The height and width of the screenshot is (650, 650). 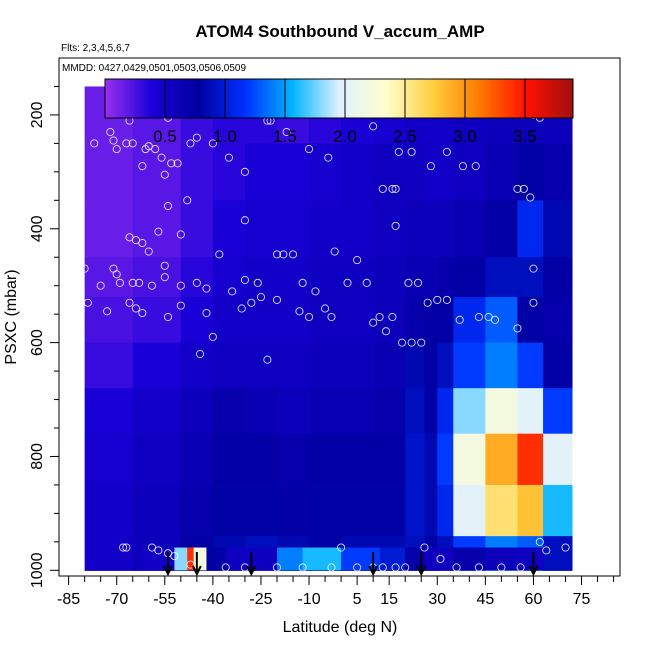 What do you see at coordinates (534, 599) in the screenshot?
I see `x-tick-label: 60` at bounding box center [534, 599].